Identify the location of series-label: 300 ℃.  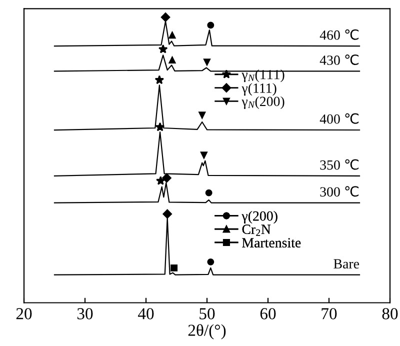
(339, 191).